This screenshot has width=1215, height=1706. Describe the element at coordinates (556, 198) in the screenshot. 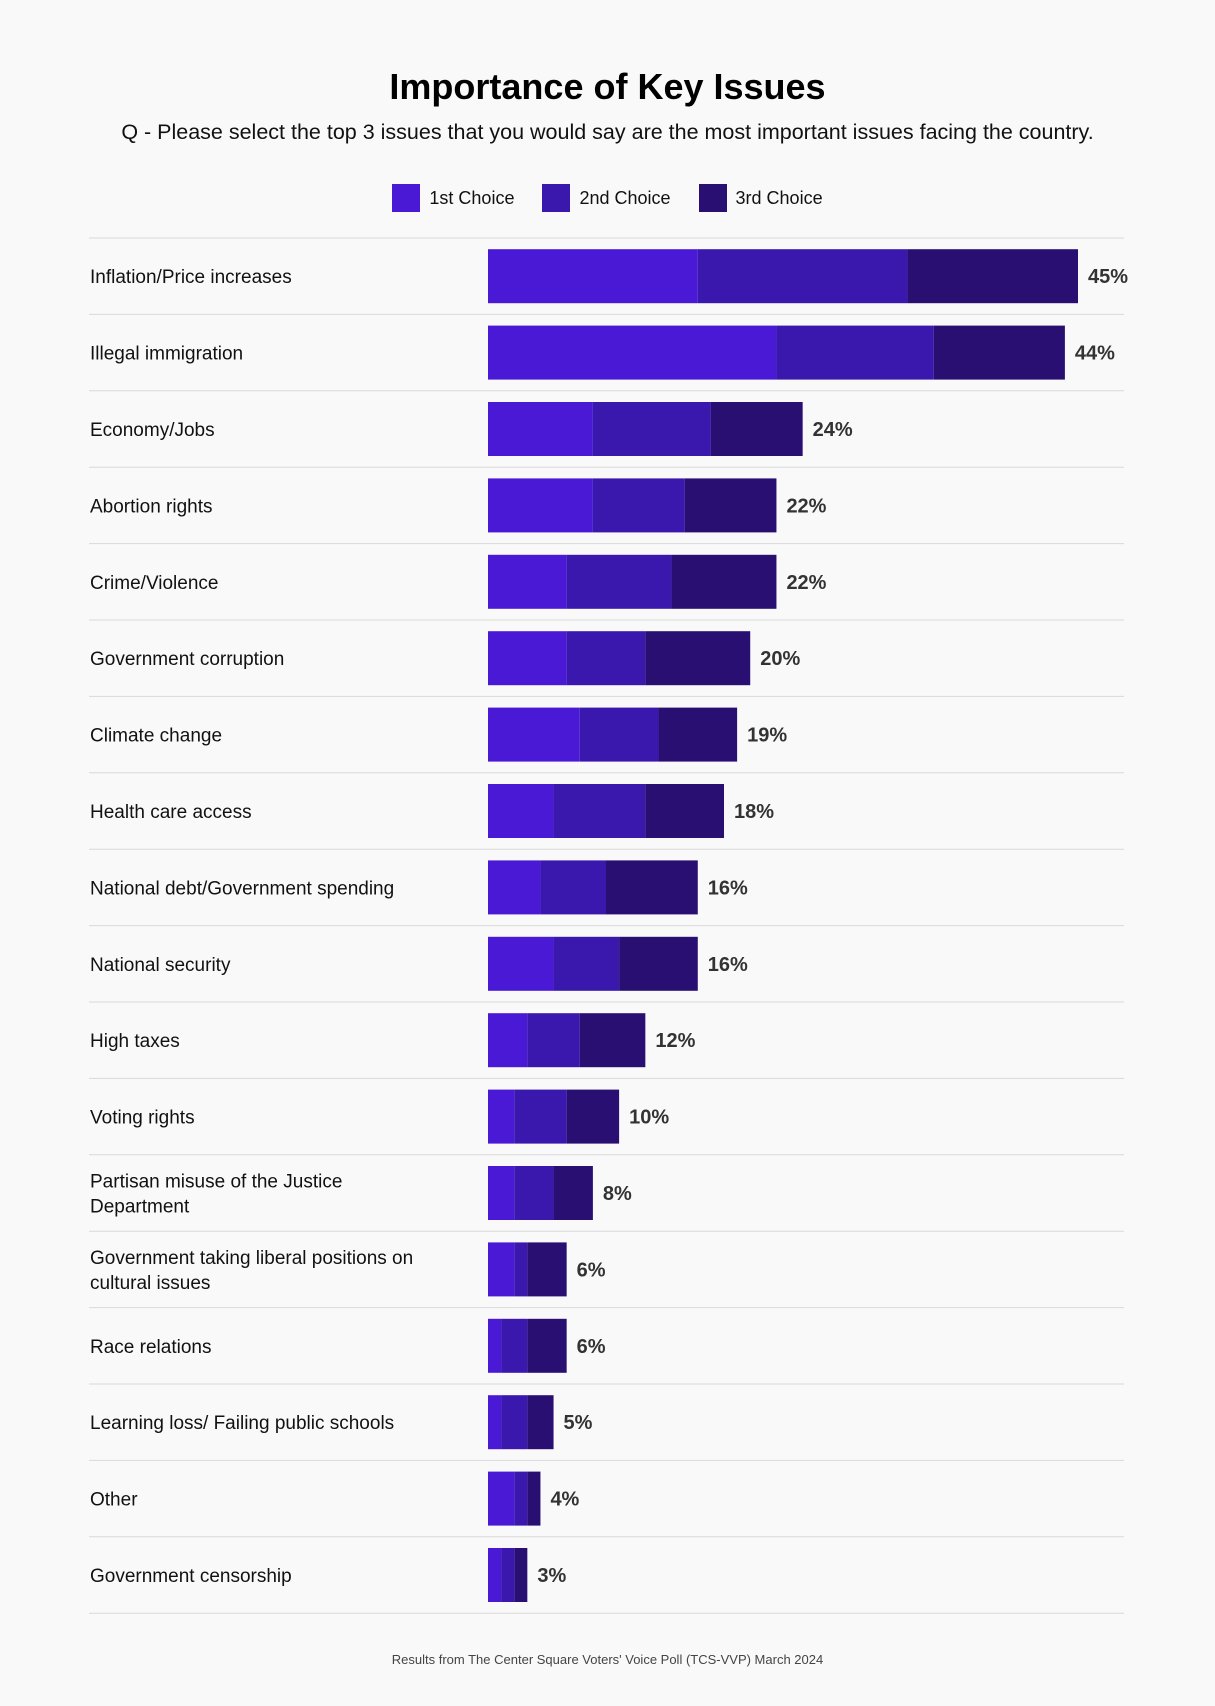

I see `legend-swatch-2nd-choice` at that location.